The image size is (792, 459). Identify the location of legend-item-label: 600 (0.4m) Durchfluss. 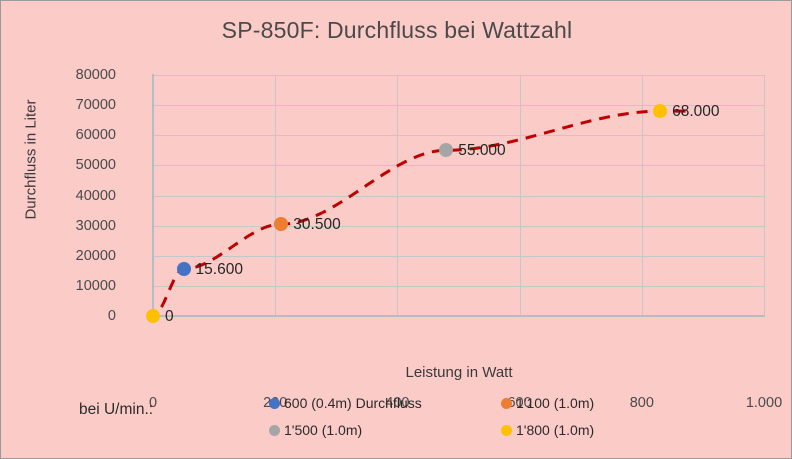
(353, 403).